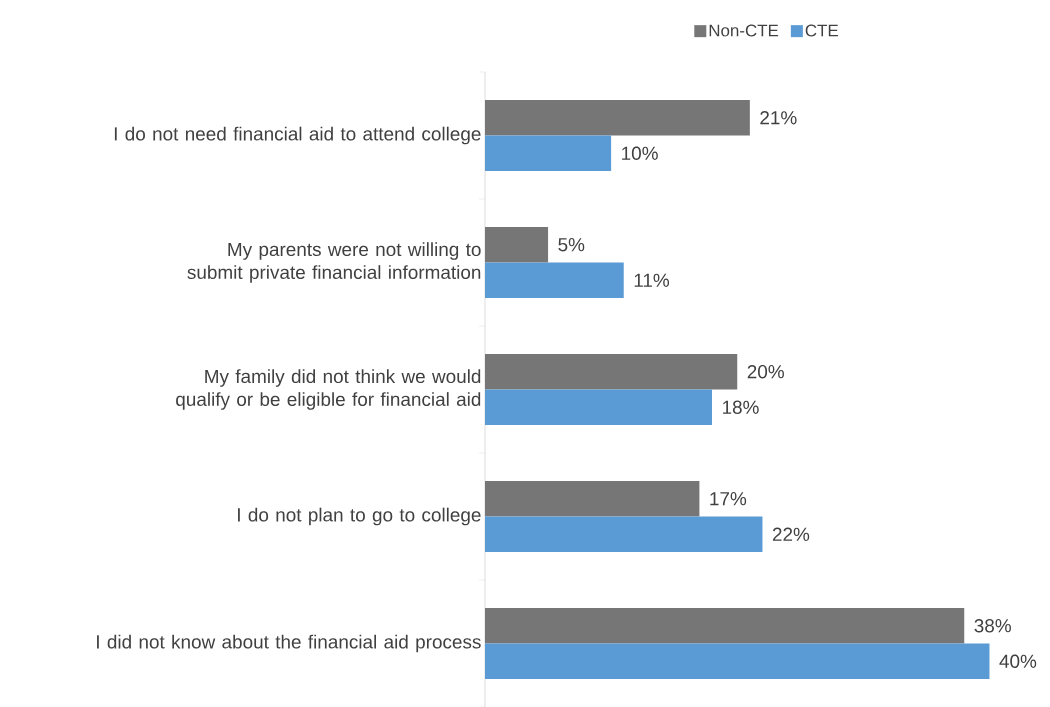 The width and height of the screenshot is (1050, 707). I want to click on data-label: 5%, so click(571, 245).